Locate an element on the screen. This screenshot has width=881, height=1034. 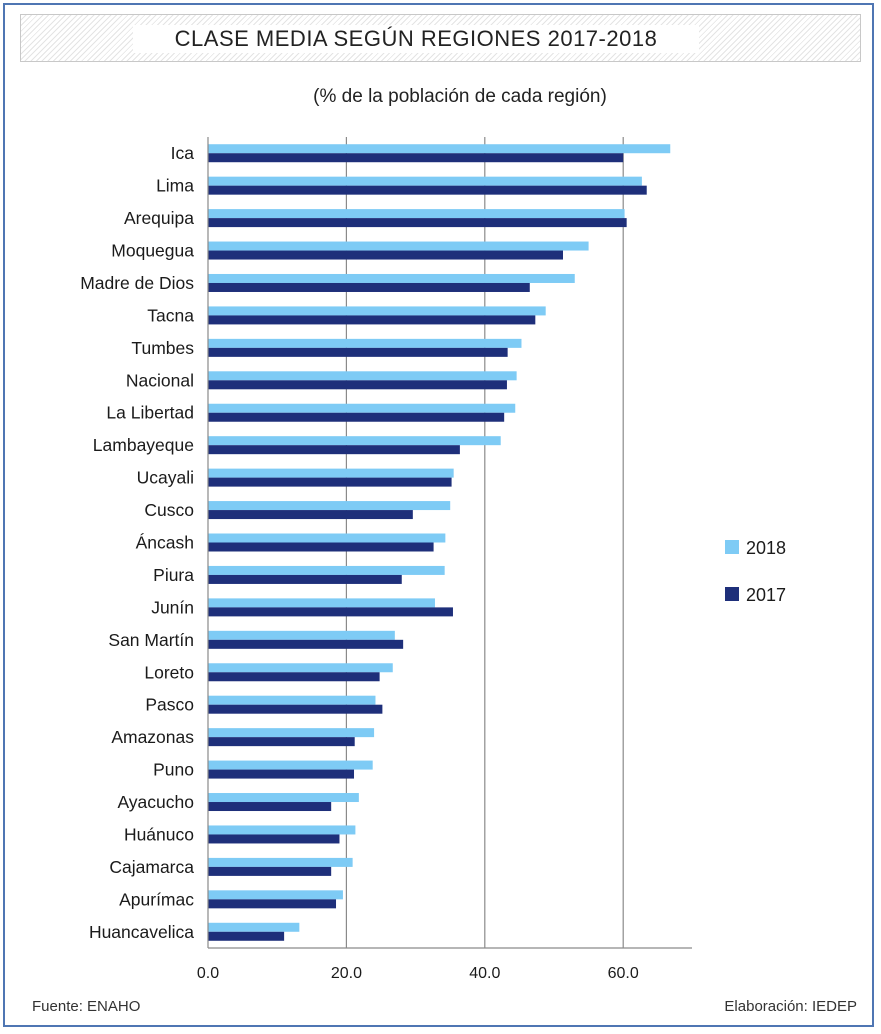
category-label: Amazonas is located at coordinates (152, 737).